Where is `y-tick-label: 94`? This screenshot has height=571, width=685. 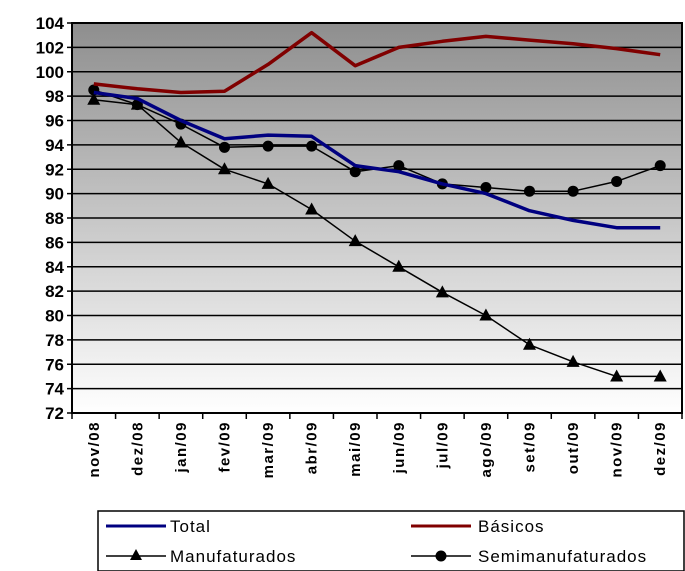 y-tick-label: 94 is located at coordinates (54, 145).